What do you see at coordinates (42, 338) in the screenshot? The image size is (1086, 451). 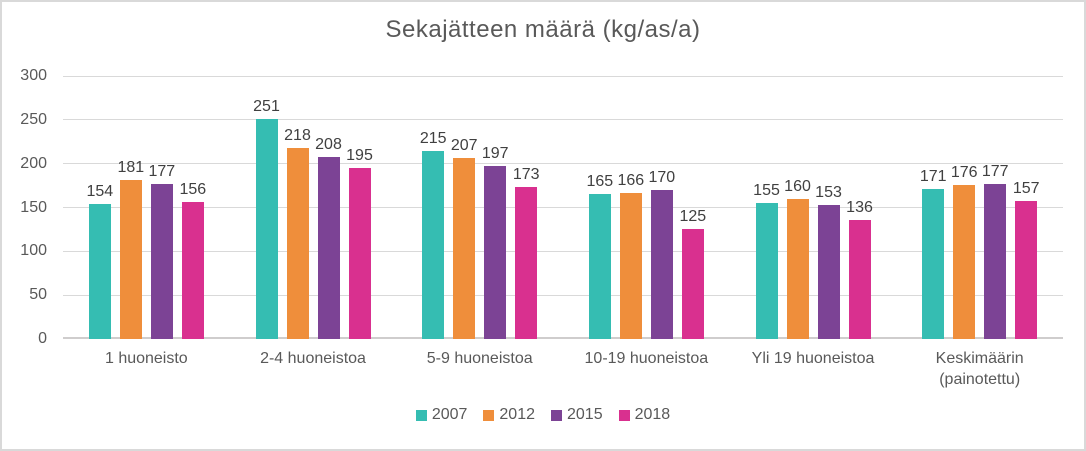 I see `y-tick-label-0: 0` at bounding box center [42, 338].